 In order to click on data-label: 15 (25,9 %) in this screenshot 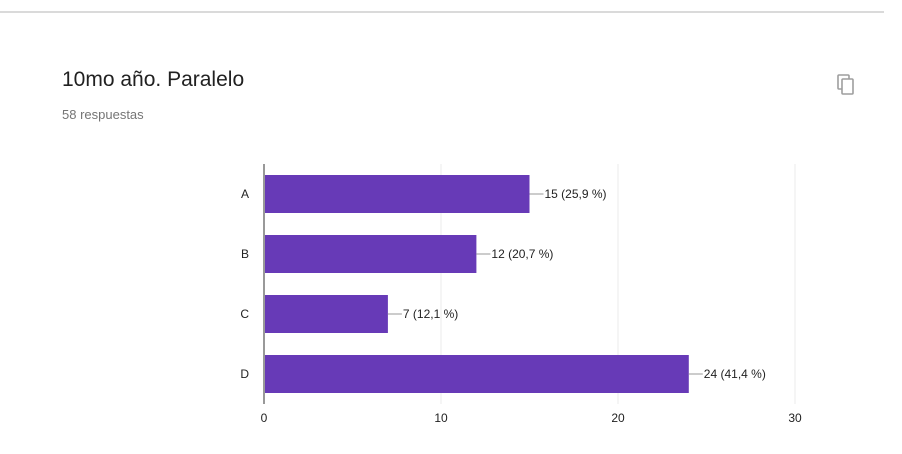, I will do `click(576, 194)`.